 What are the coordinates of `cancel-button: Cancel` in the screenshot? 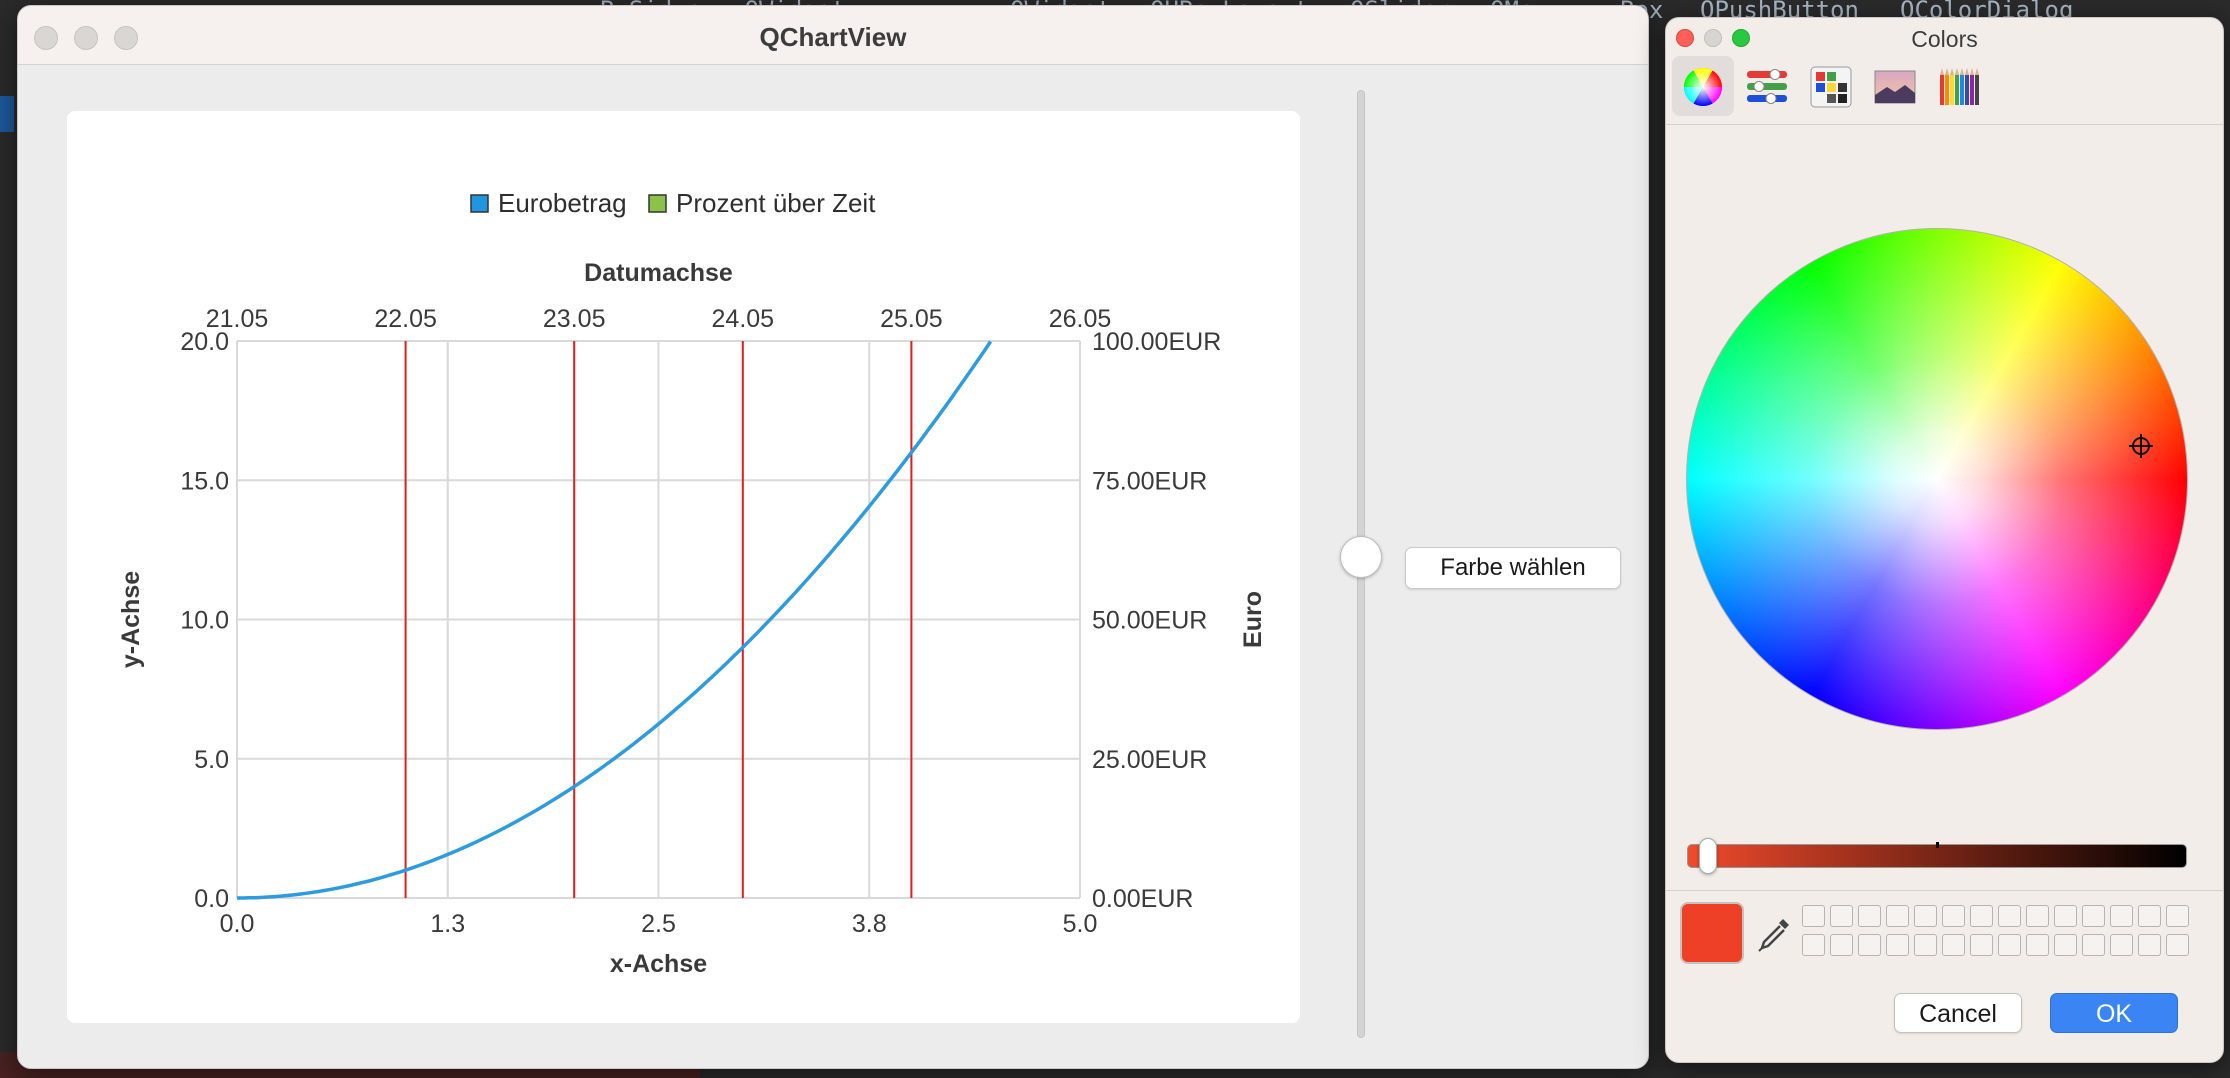 It's located at (1958, 1013).